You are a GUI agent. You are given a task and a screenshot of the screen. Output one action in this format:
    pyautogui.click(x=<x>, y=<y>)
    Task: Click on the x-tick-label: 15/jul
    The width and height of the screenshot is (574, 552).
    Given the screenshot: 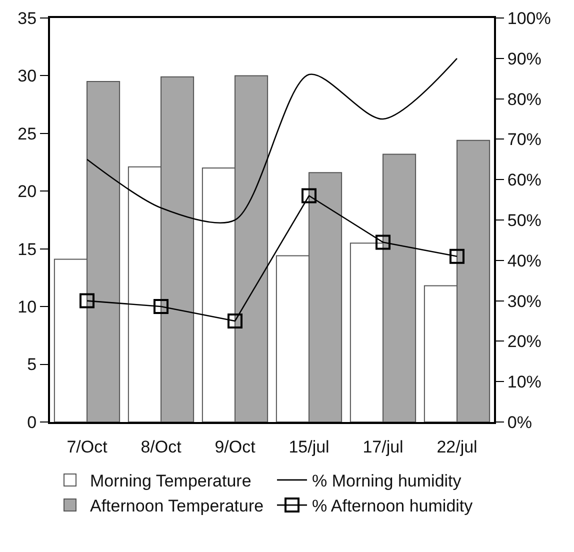 What is the action you would take?
    pyautogui.click(x=309, y=446)
    